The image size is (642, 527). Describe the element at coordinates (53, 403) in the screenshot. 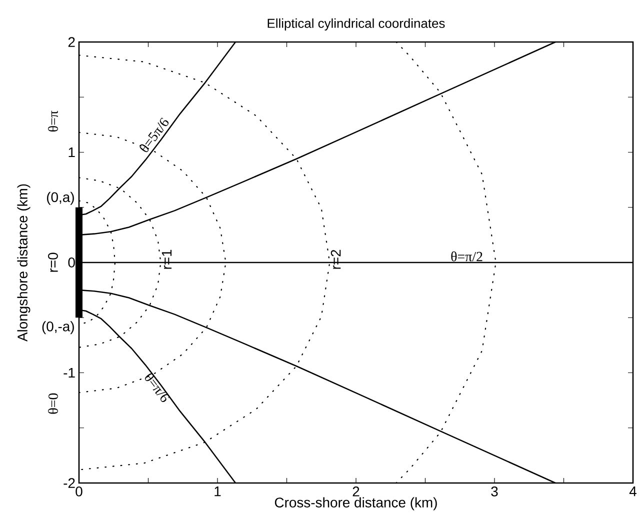

I see `text: θ=0` at that location.